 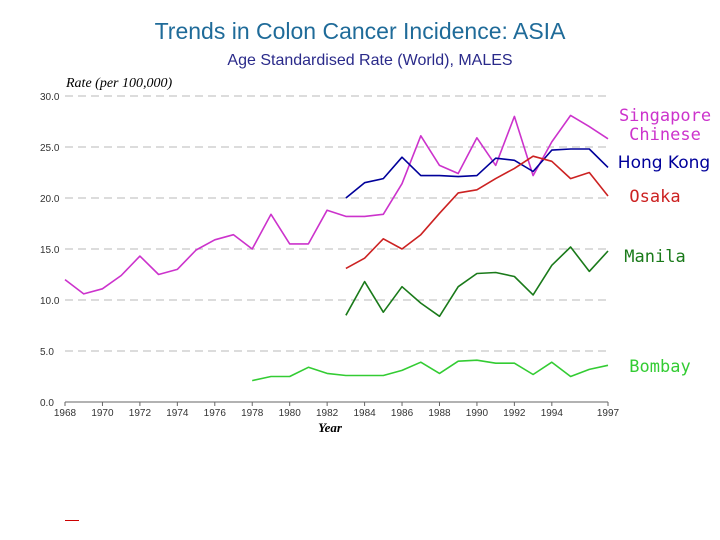 What do you see at coordinates (608, 413) in the screenshot?
I see `x-tick-label: 1997` at bounding box center [608, 413].